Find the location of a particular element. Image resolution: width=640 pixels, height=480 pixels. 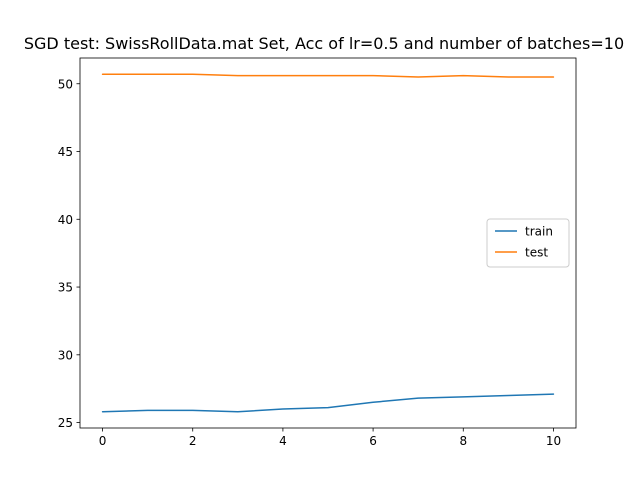

y-tick-label: 45 is located at coordinates (65, 152).